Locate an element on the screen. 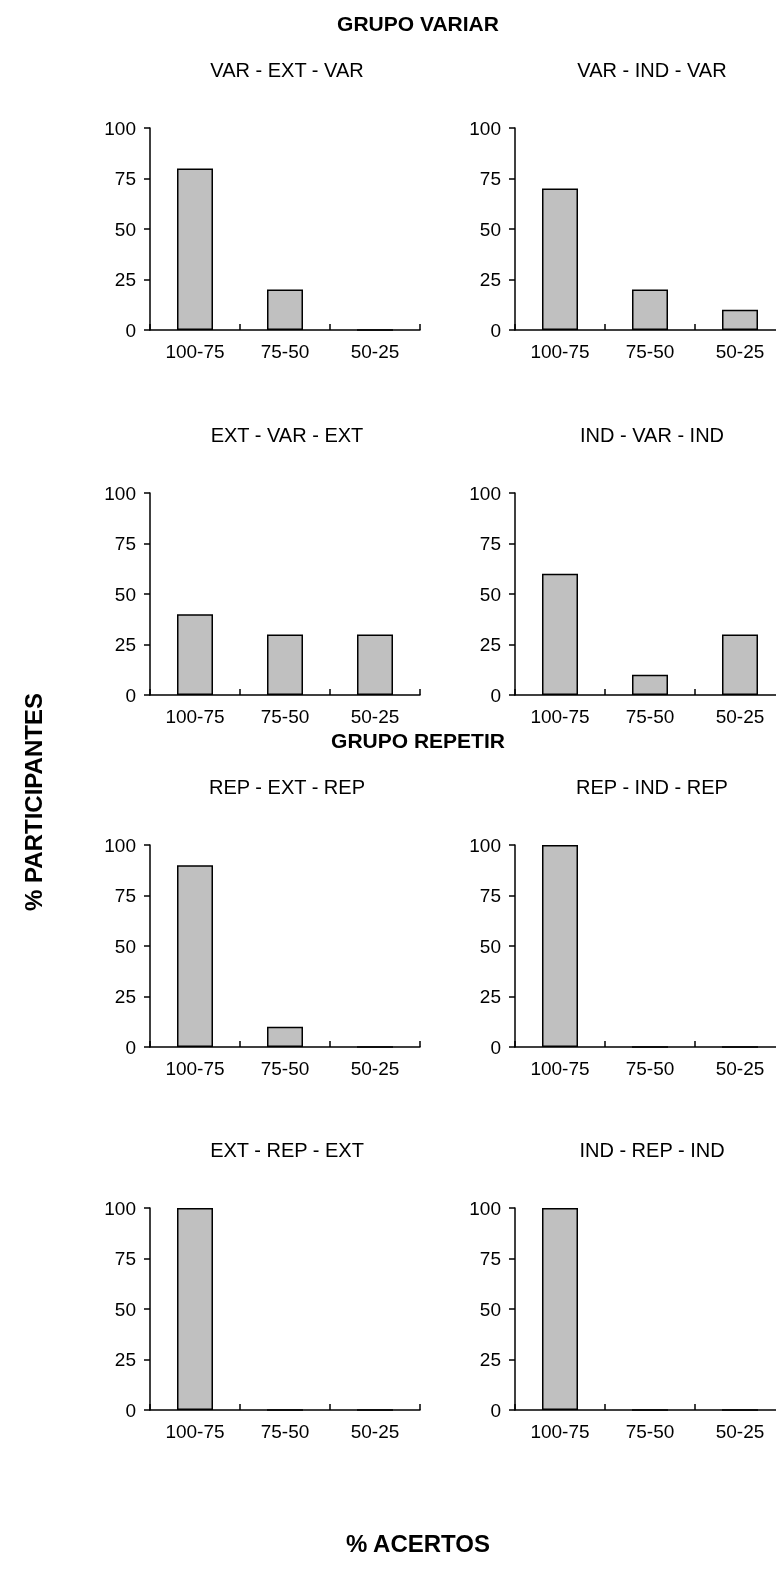  chart-title: IND - VAR - IND is located at coordinates (652, 435).